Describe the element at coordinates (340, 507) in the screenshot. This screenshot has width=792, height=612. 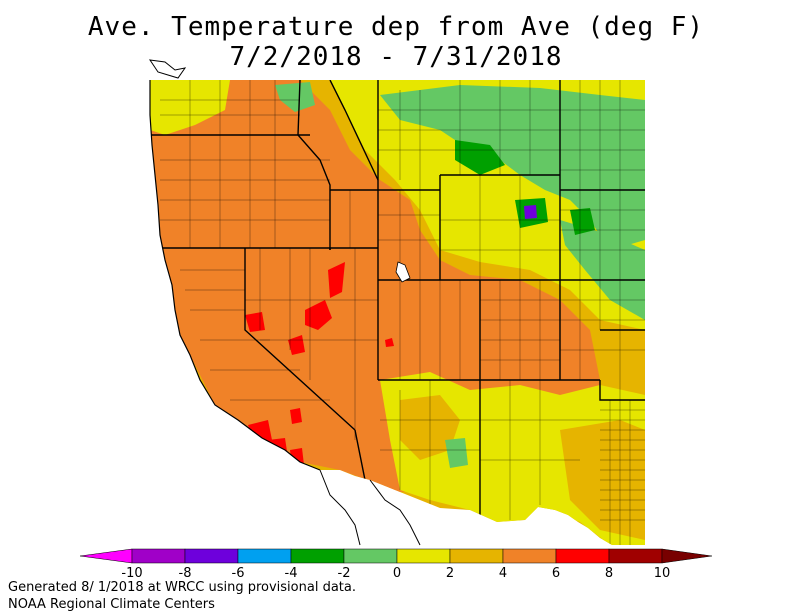
I see `baja-outline` at that location.